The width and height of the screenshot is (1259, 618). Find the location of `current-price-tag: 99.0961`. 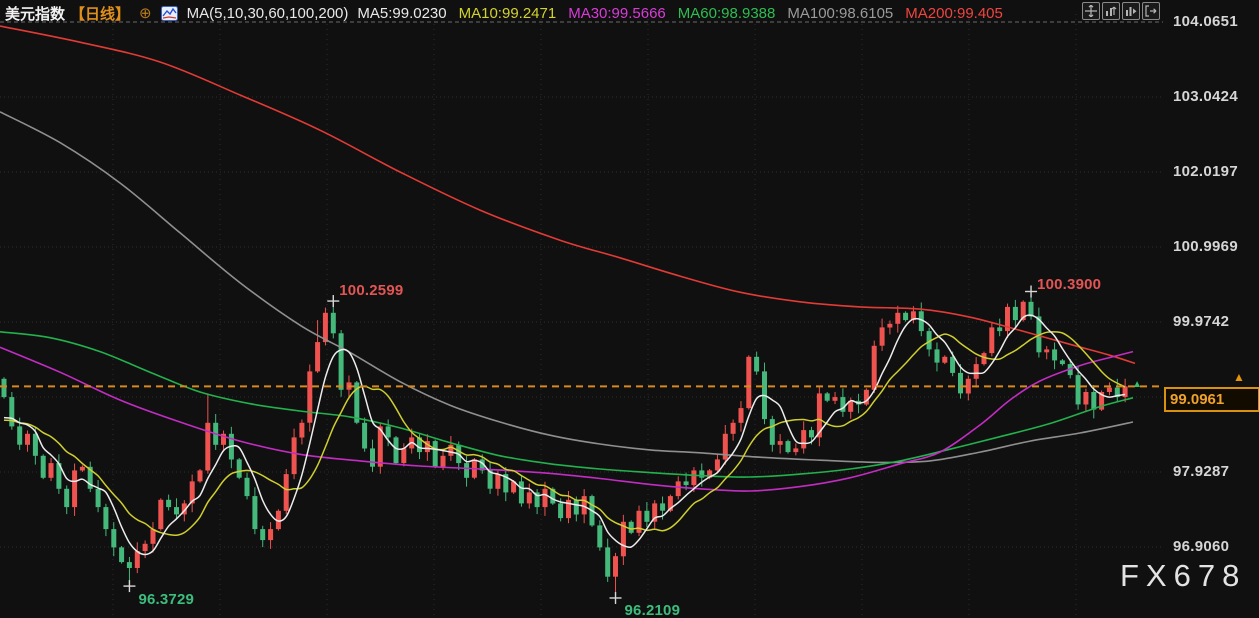

current-price-tag: 99.0961 is located at coordinates (1211, 399).